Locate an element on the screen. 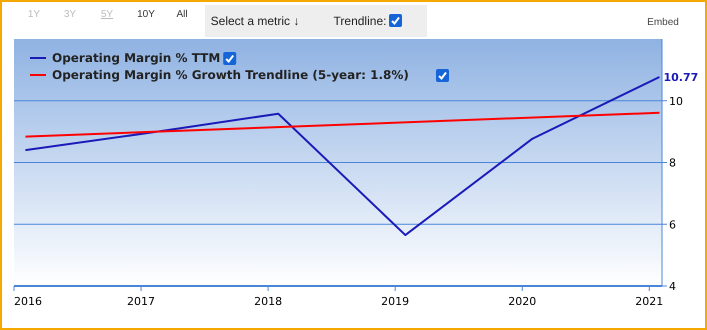 This screenshot has width=707, height=330. text: 3Y is located at coordinates (70, 14).